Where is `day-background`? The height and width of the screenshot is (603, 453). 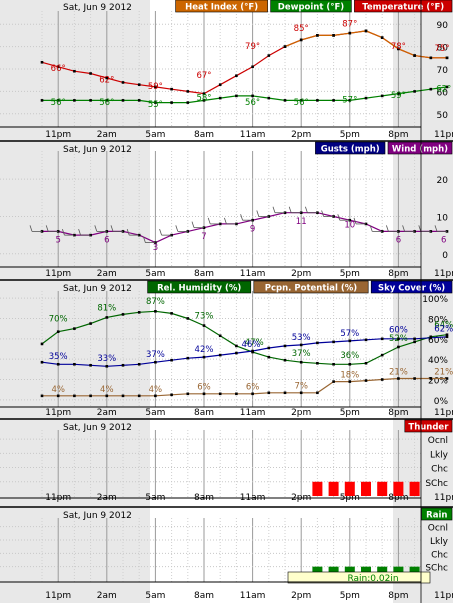
day-background is located at coordinates (271, 350).